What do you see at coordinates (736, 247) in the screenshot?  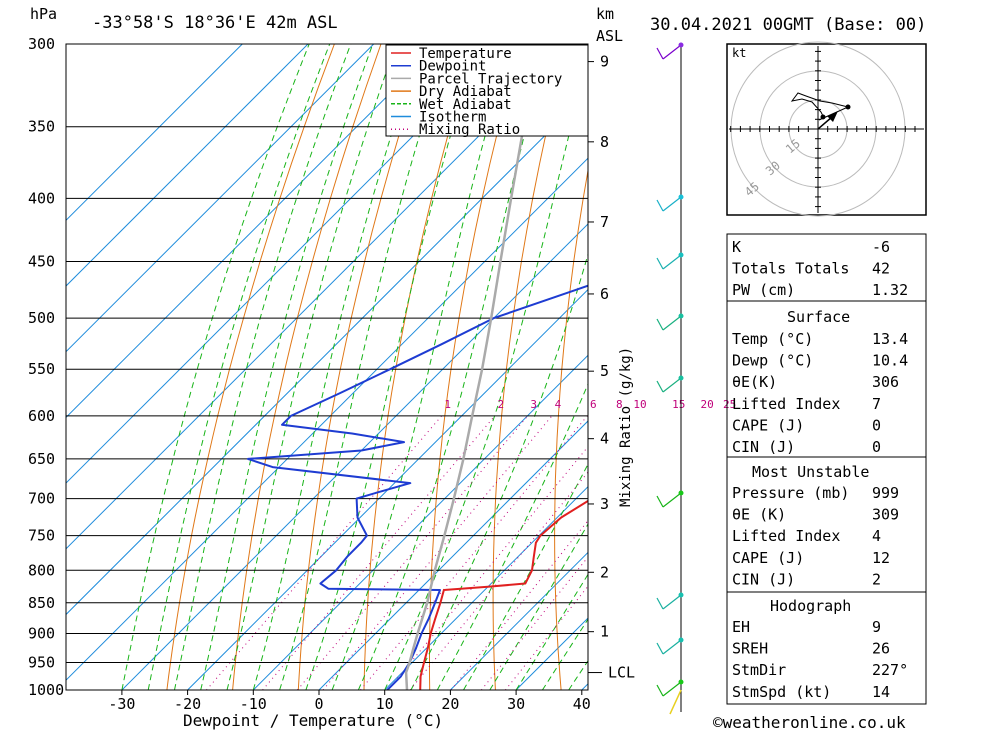 I see `table-row-label: K` at bounding box center [736, 247].